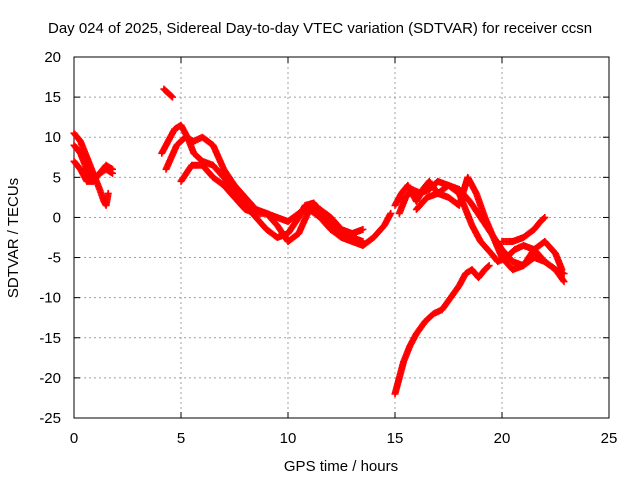 This screenshot has height=480, width=640. I want to click on x-tick-label: 20, so click(502, 438).